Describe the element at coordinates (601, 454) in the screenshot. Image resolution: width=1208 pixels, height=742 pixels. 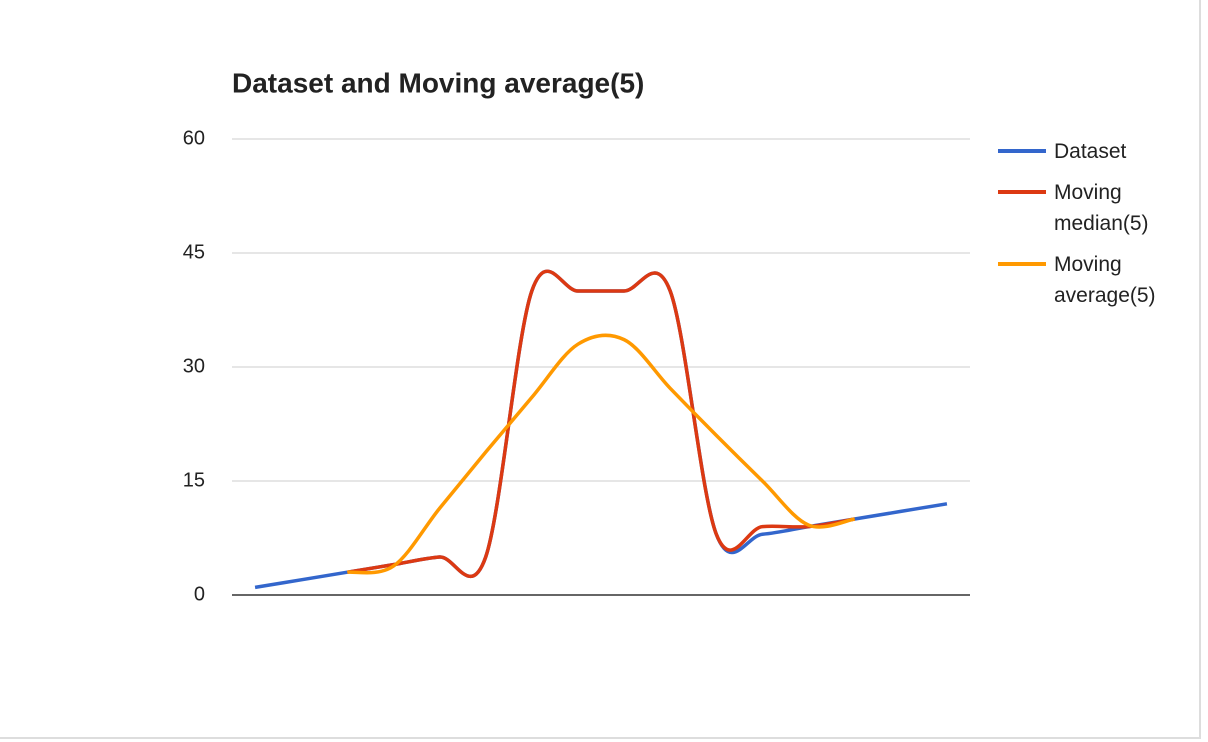
I see `series-line` at that location.